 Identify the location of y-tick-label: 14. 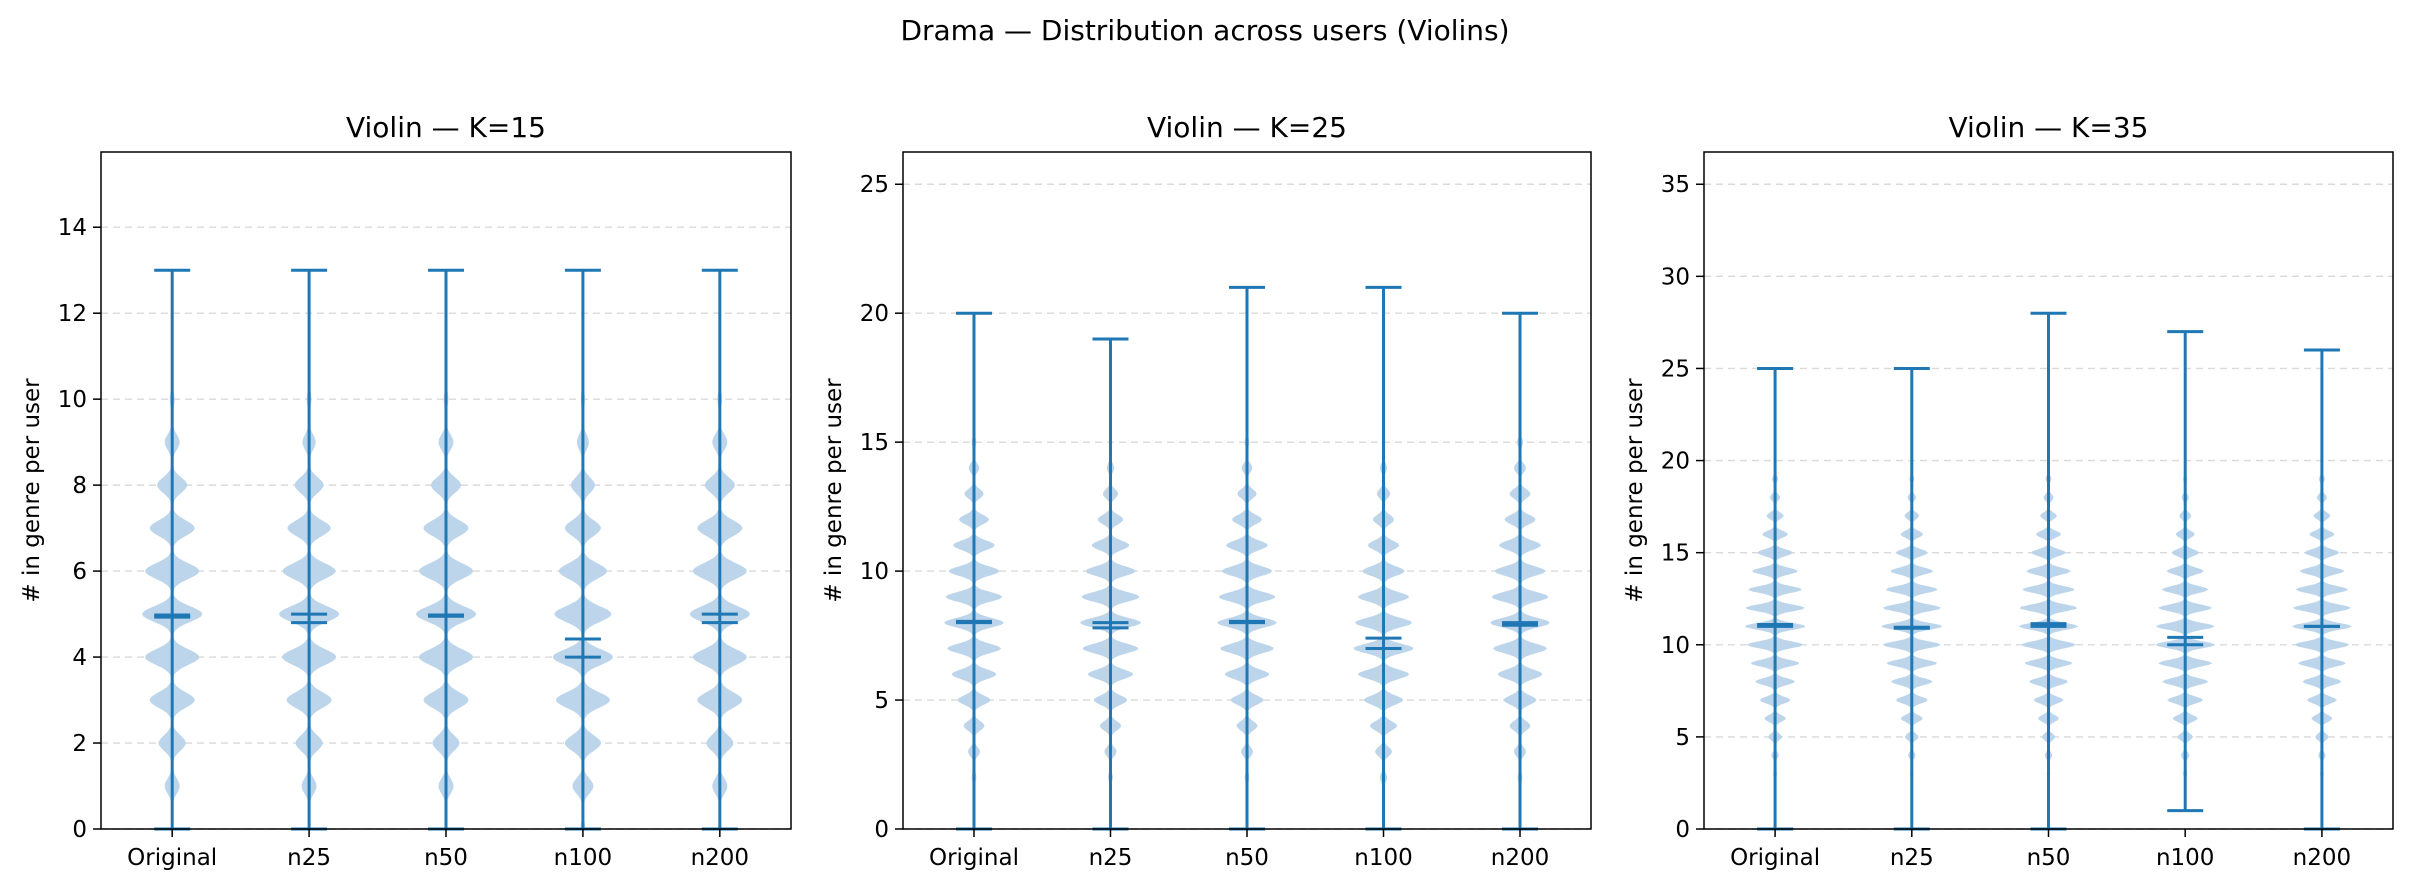
(72, 228).